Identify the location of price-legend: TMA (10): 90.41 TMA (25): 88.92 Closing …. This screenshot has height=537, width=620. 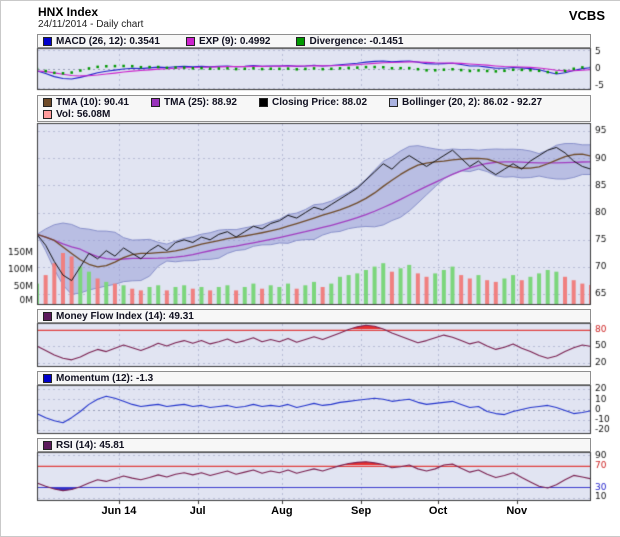
(314, 108).